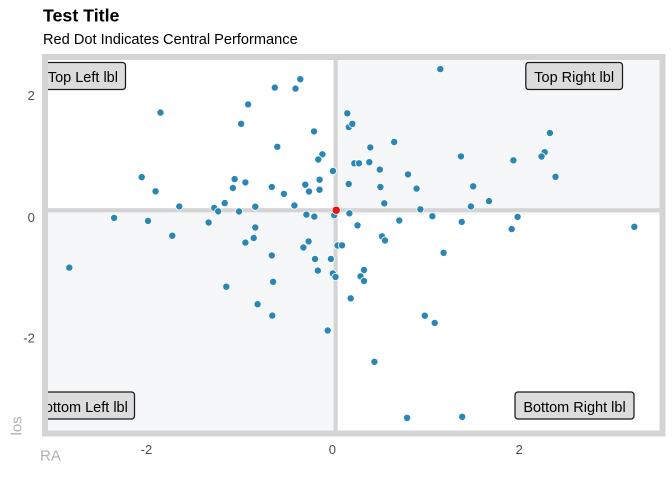 The image size is (672, 485). What do you see at coordinates (17, 425) in the screenshot?
I see `svg-text: los` at bounding box center [17, 425].